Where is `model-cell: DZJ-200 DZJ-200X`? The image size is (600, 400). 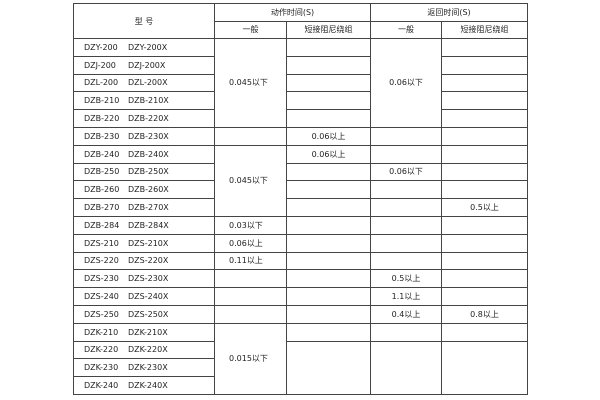 model-cell: DZJ-200 DZJ-200X is located at coordinates (144, 65).